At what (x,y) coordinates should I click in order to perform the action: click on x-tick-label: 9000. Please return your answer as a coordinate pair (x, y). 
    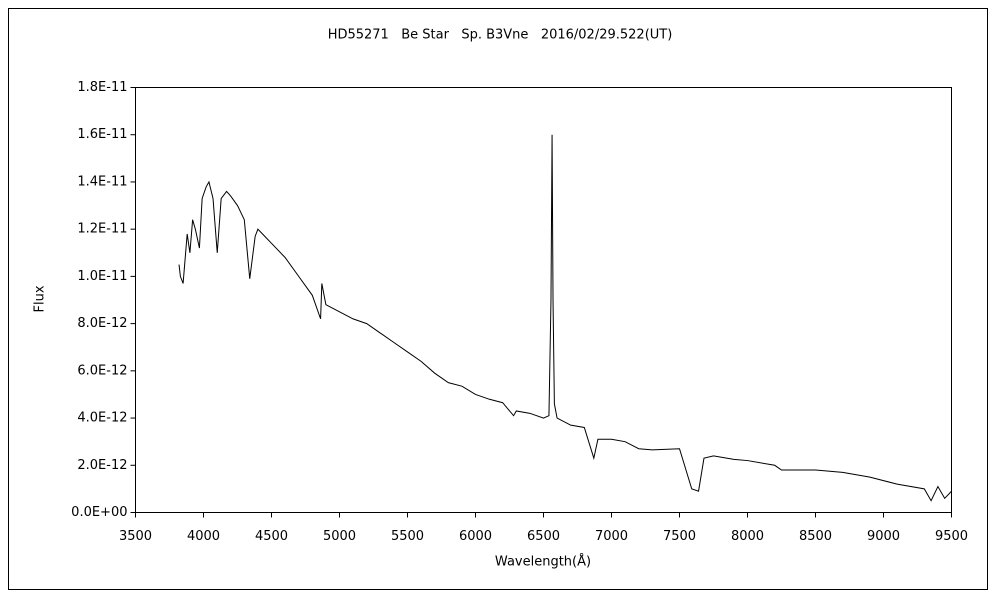
    Looking at the image, I should click on (883, 536).